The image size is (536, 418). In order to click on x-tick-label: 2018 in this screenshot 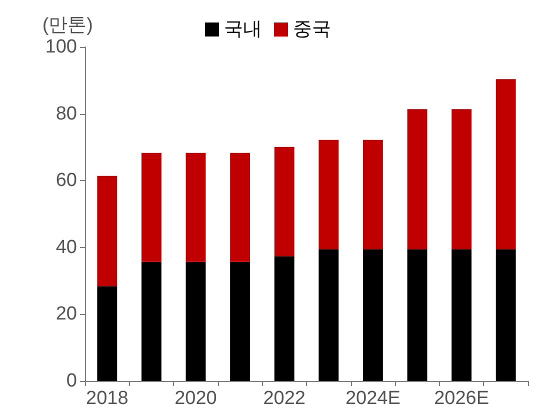, I will do `click(107, 398)`.